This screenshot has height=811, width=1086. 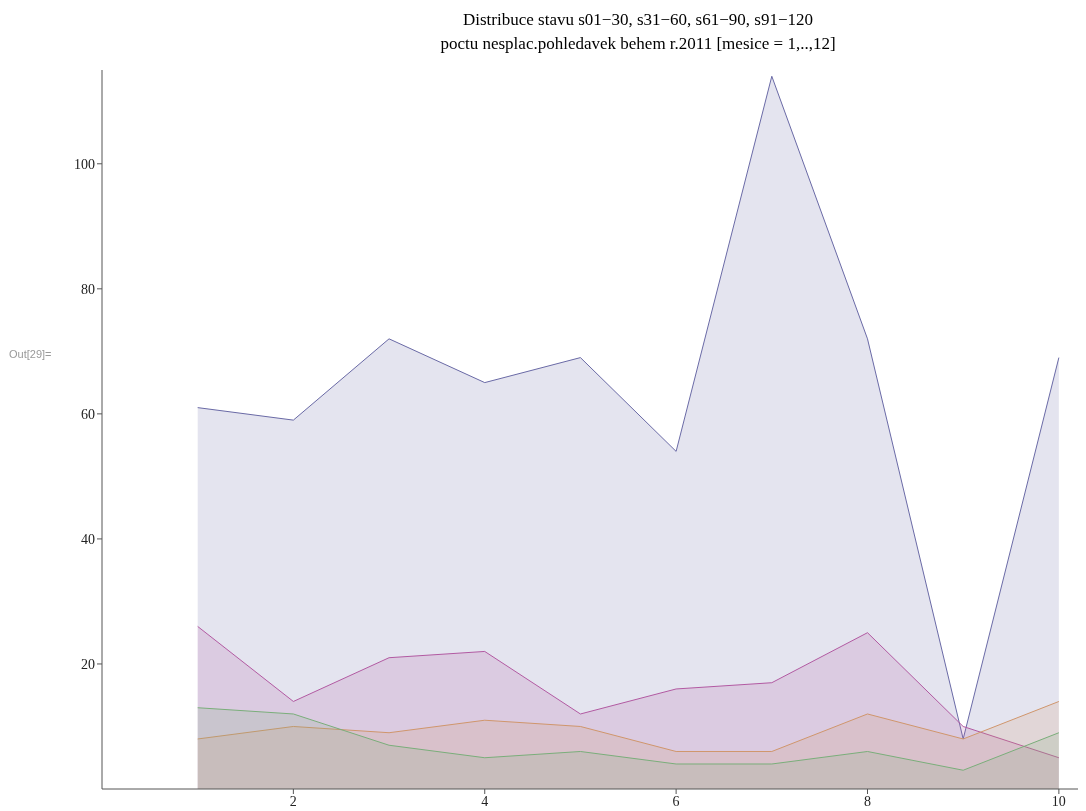 What do you see at coordinates (1058, 801) in the screenshot?
I see `x-tick-label: 10` at bounding box center [1058, 801].